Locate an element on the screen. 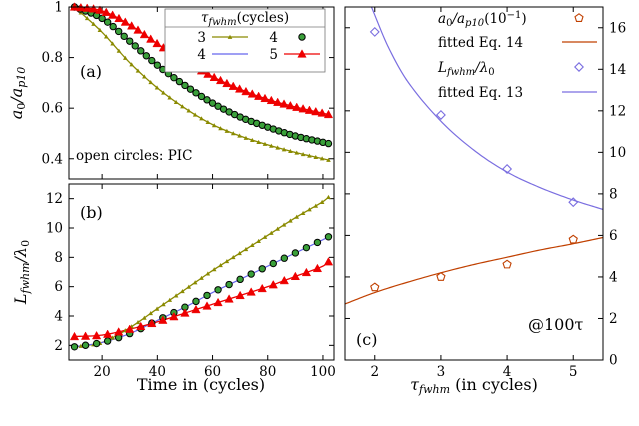 This screenshot has width=639, height=426. x-tick-label: 5 is located at coordinates (573, 372).